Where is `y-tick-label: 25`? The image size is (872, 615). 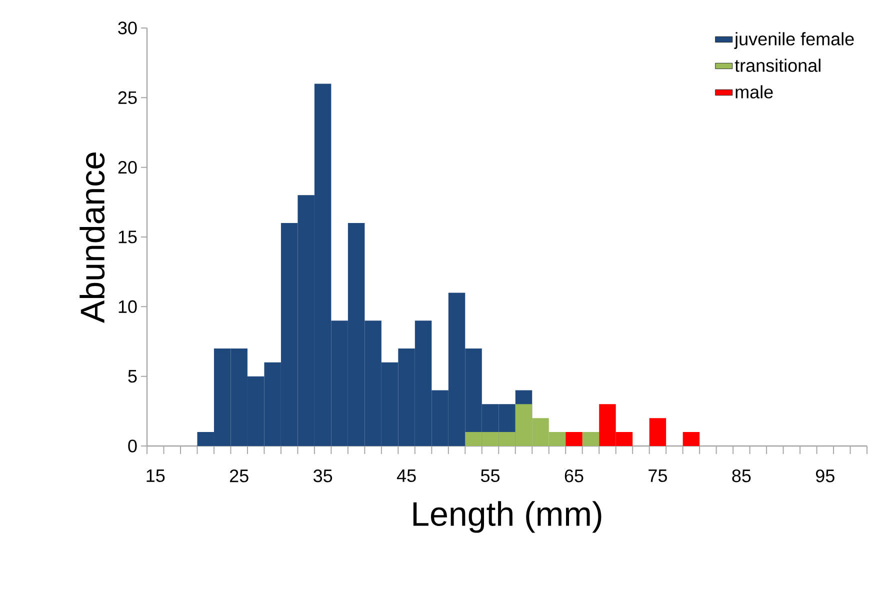 y-tick-label: 25 is located at coordinates (127, 97).